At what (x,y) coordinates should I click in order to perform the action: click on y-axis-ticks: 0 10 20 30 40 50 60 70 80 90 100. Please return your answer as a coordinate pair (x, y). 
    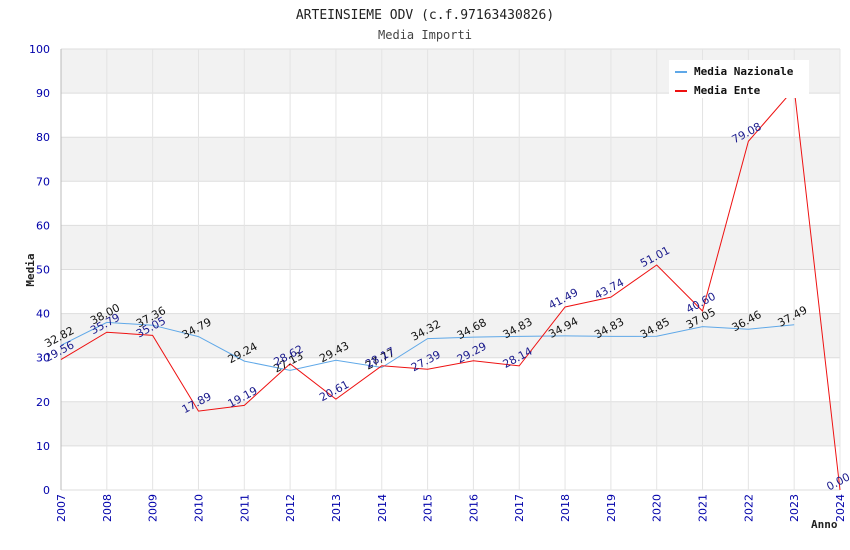
    Looking at the image, I should click on (39, 270).